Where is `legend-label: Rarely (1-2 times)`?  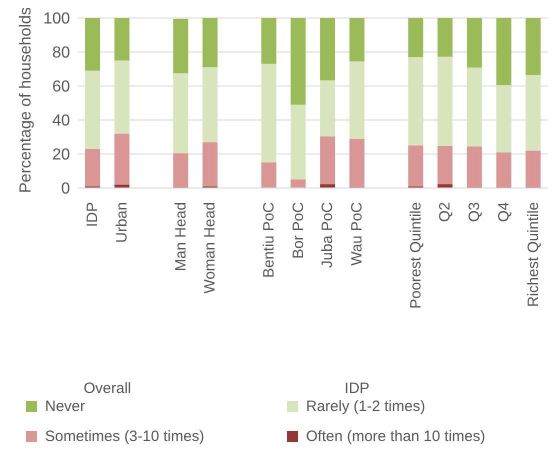 legend-label: Rarely (1-2 times) is located at coordinates (366, 406).